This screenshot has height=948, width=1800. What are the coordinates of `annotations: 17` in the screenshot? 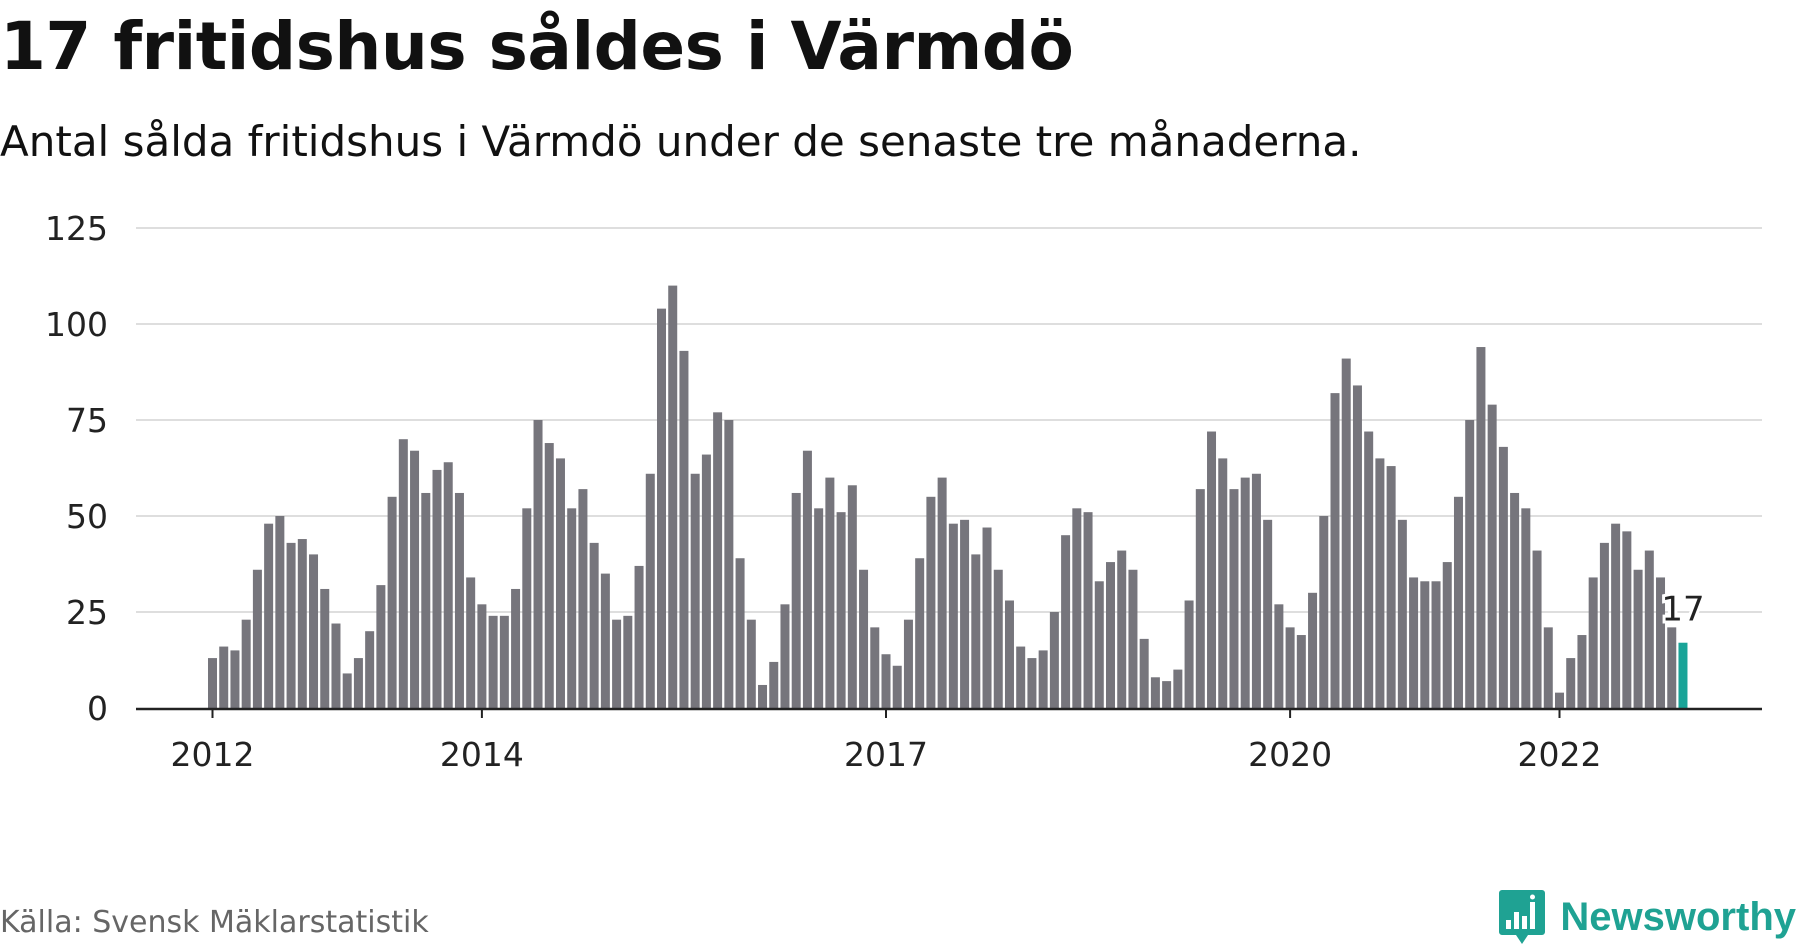 It's located at (1682, 610).